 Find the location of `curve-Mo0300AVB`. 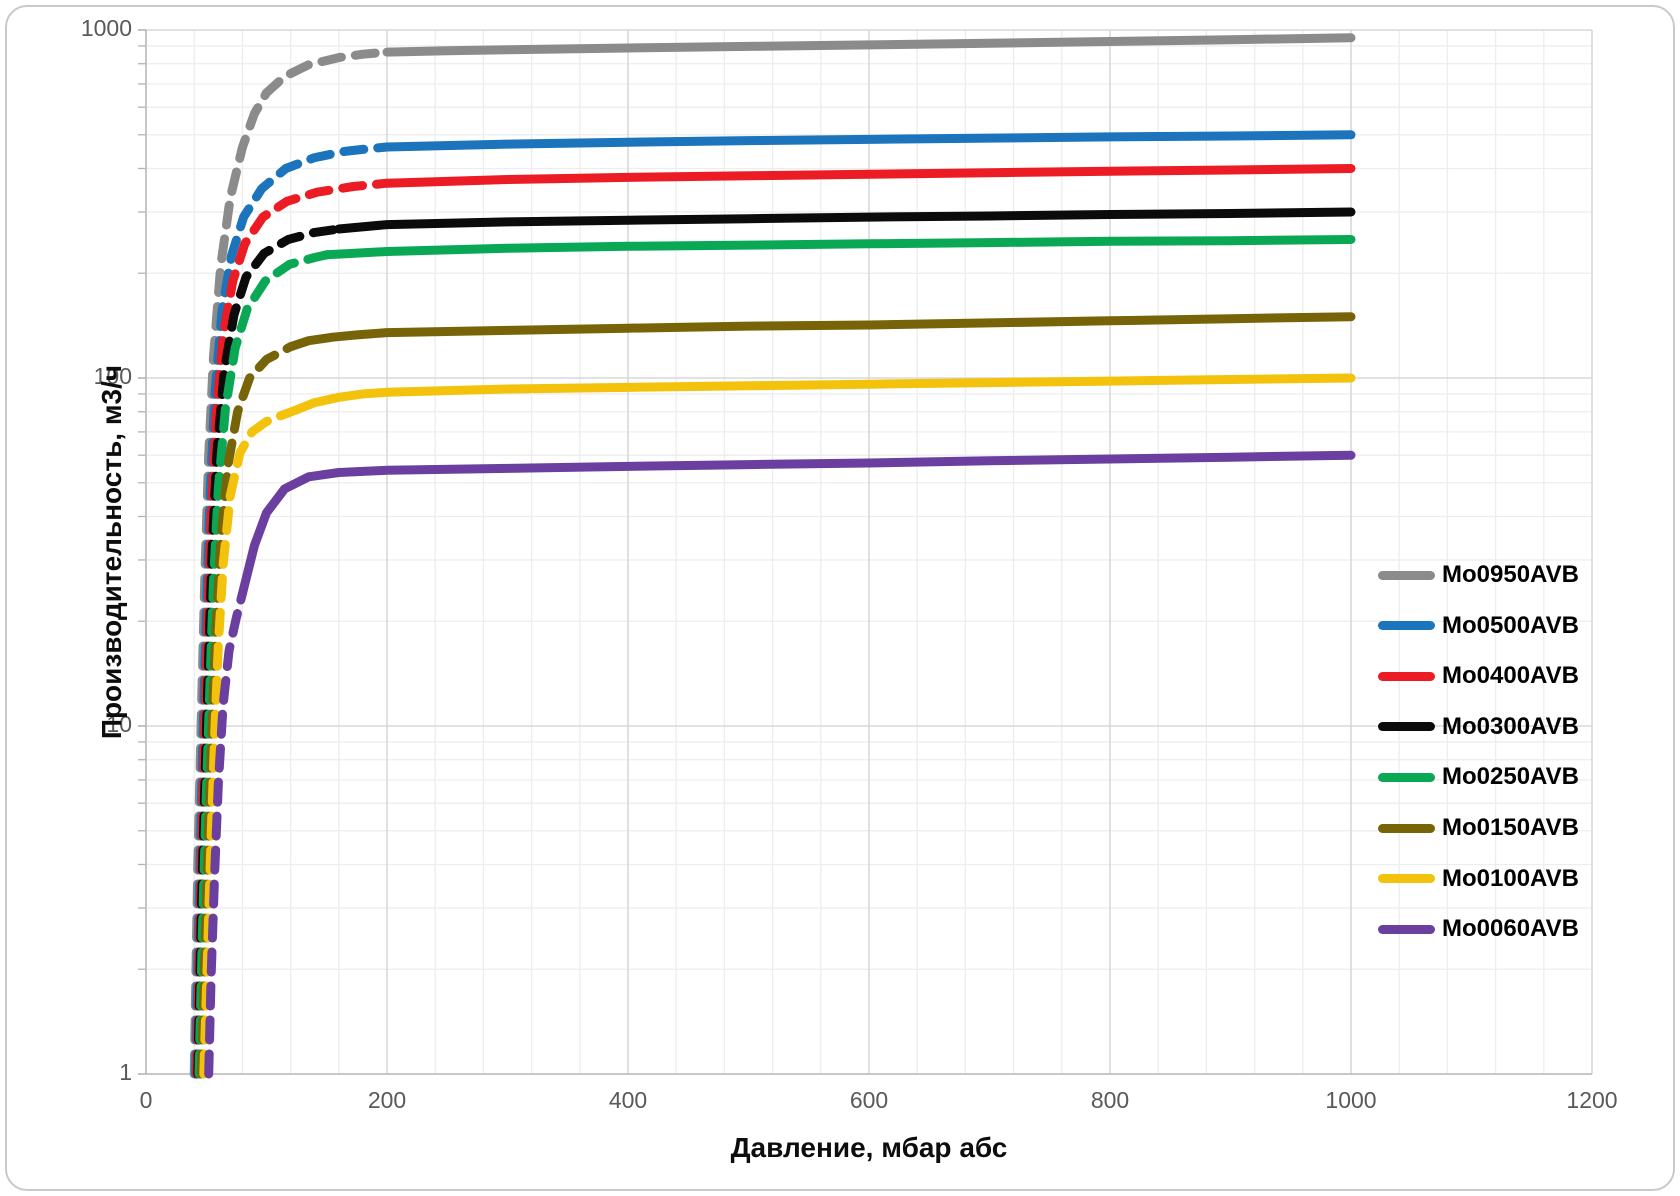

curve-Mo0300AVB is located at coordinates (845, 220).